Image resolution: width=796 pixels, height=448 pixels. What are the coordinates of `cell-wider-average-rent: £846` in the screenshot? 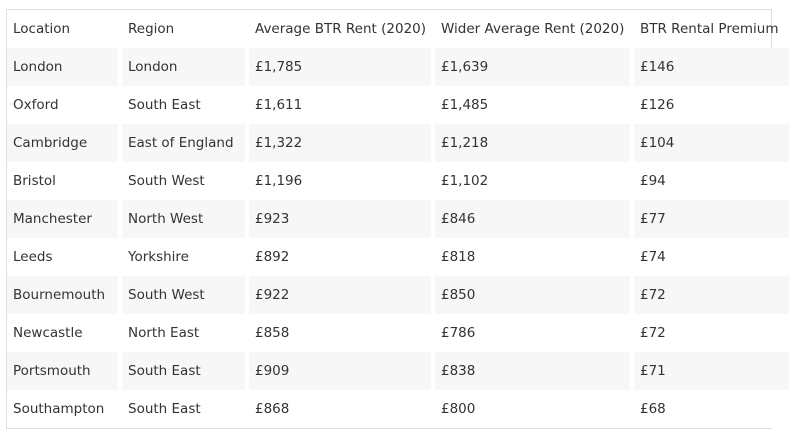 It's located at (532, 219).